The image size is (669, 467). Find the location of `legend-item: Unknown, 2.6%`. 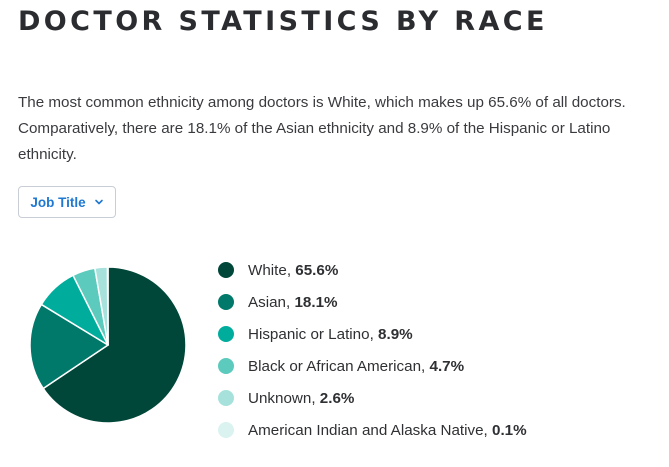

legend-item: Unknown, 2.6% is located at coordinates (372, 398).